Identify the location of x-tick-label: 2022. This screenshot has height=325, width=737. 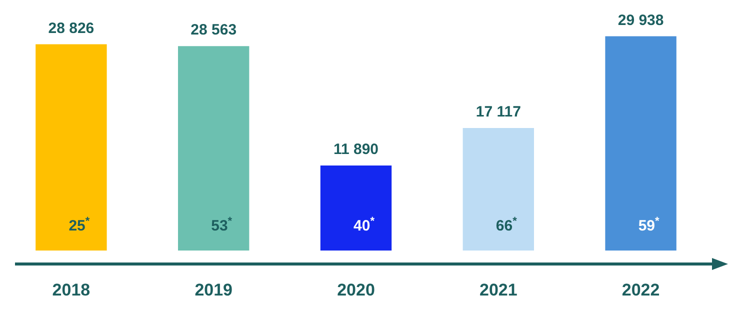
(641, 290).